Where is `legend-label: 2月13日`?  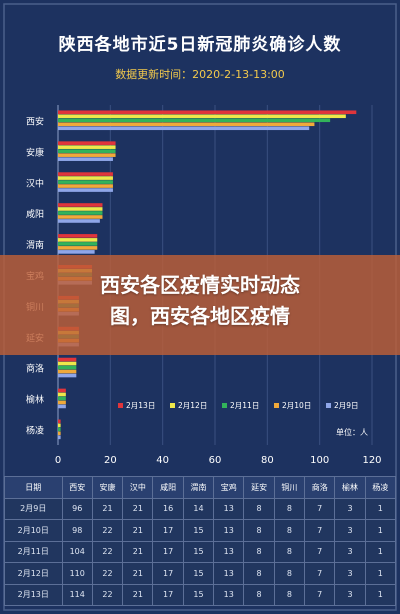
legend-label: 2月13日 is located at coordinates (140, 405).